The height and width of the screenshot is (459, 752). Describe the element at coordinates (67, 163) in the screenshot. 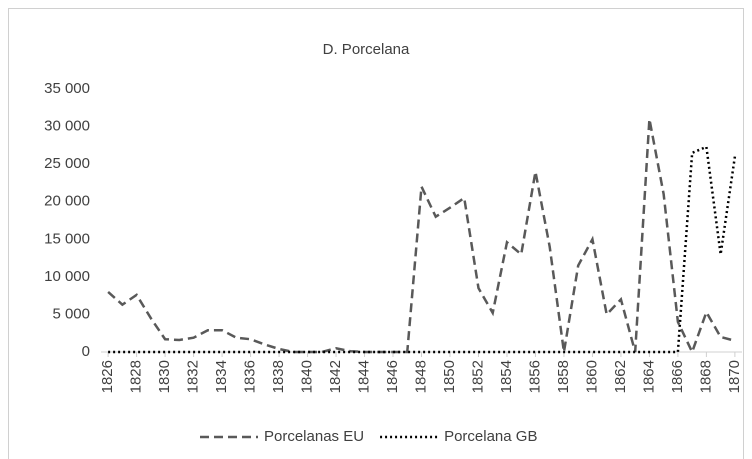

I see `y-tick-label: 25 000` at that location.